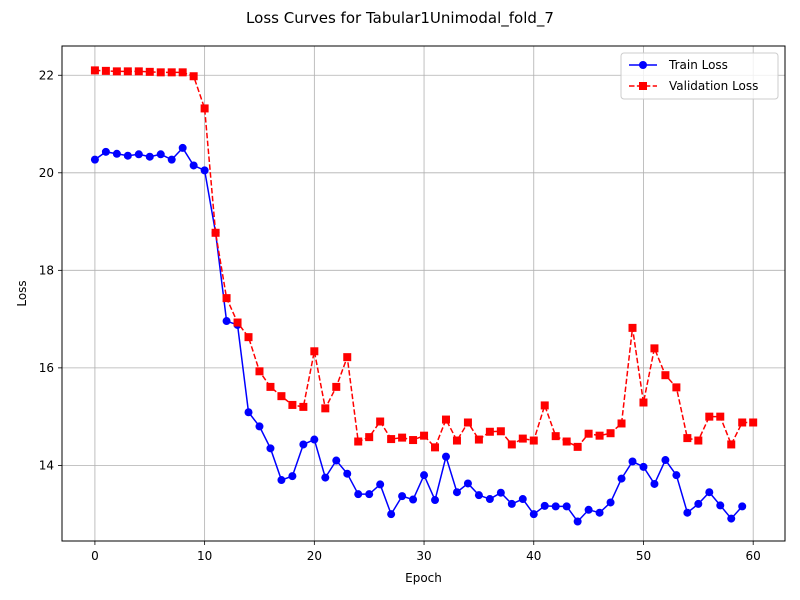  Describe the element at coordinates (533, 556) in the screenshot. I see `x-tick-label: 40` at that location.